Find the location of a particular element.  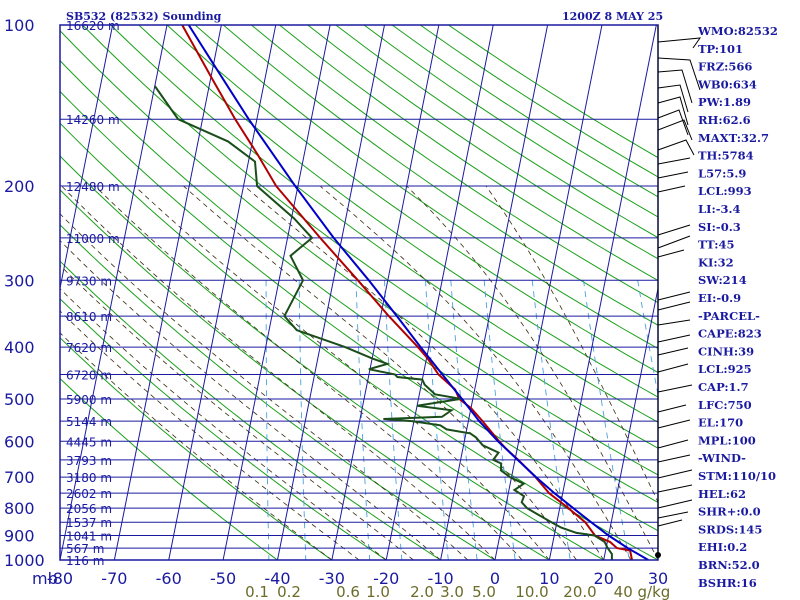

temperature-tick-label: -50 is located at coordinates (223, 578).